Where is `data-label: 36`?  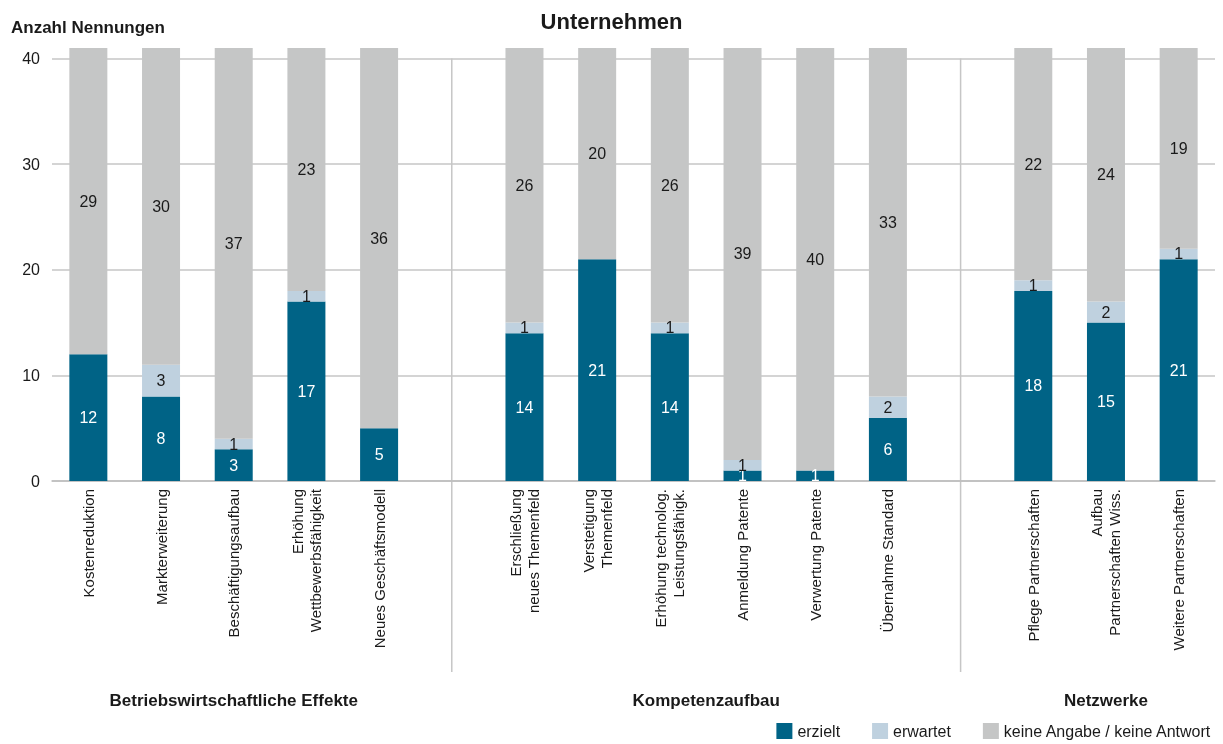 data-label: 36 is located at coordinates (379, 238).